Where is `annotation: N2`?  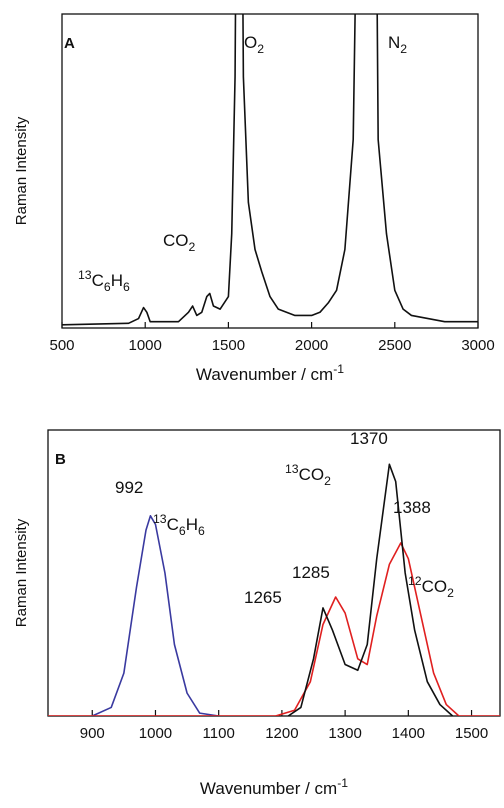
annotation: N2 is located at coordinates (397, 44).